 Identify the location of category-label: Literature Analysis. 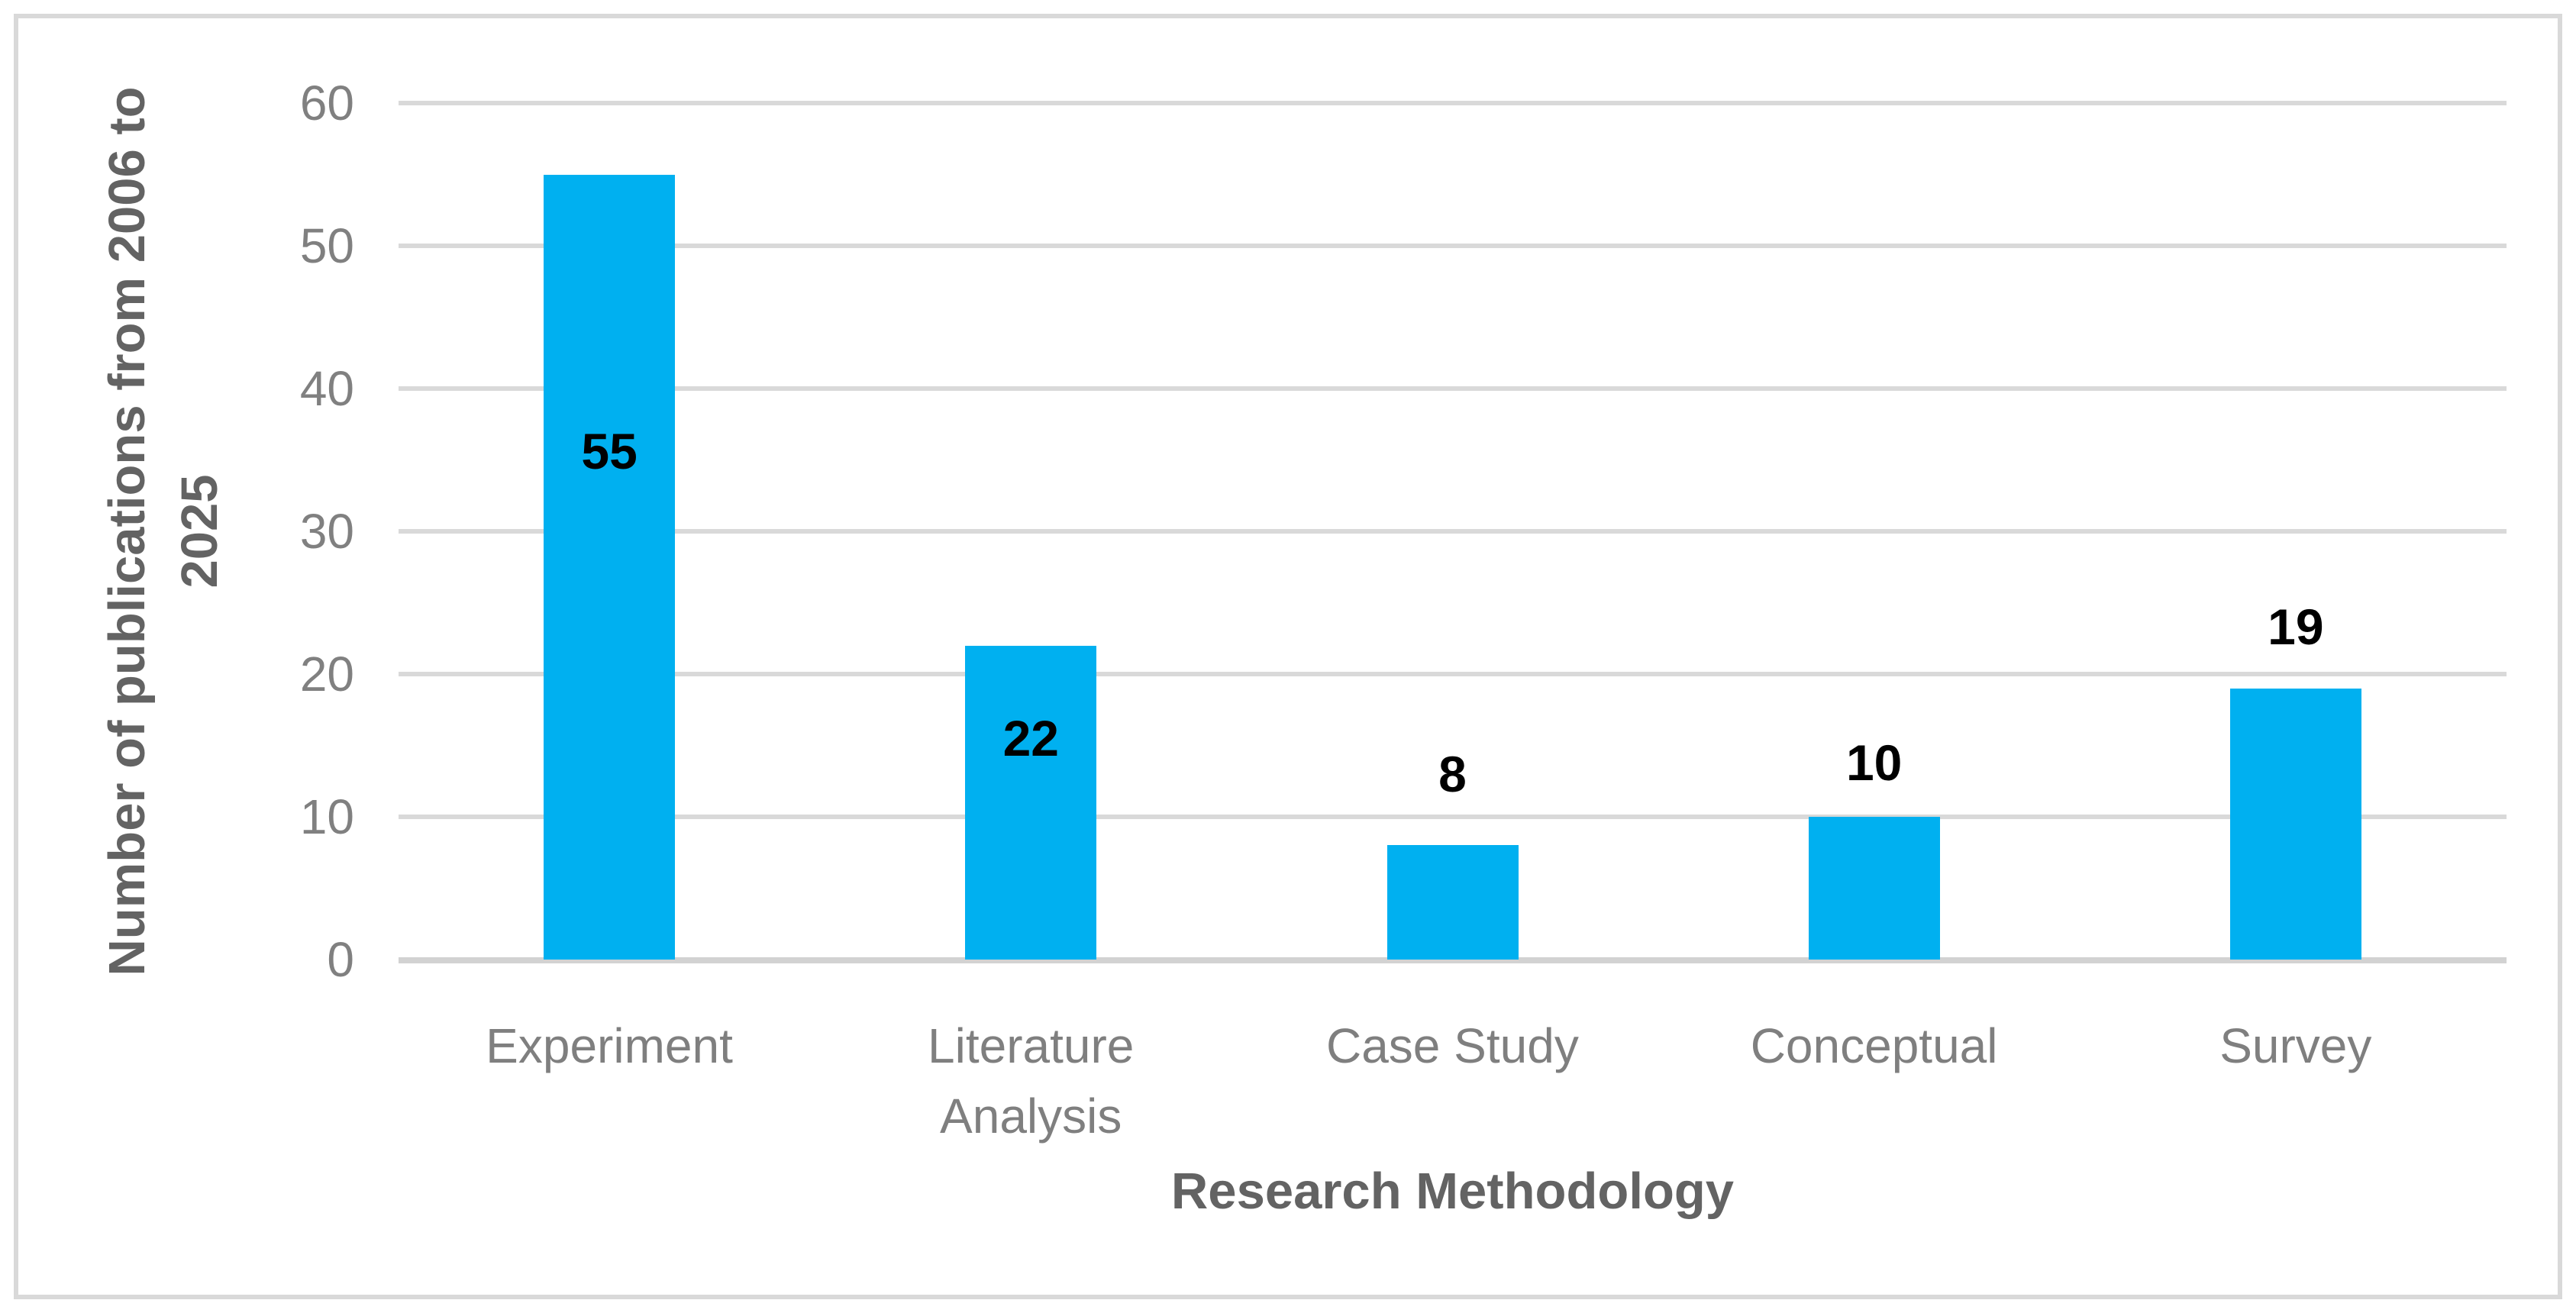
(1030, 1081).